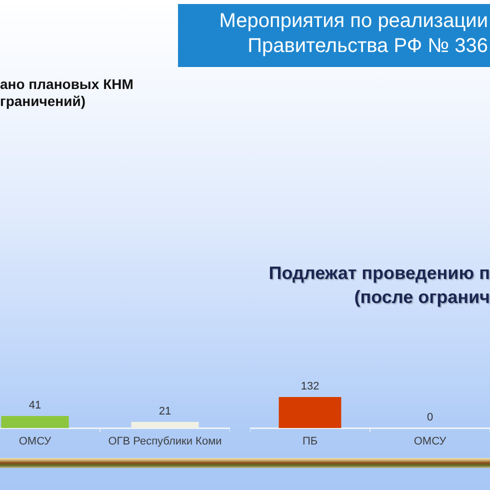 This screenshot has height=490, width=490. I want to click on data-label: 0, so click(430, 418).